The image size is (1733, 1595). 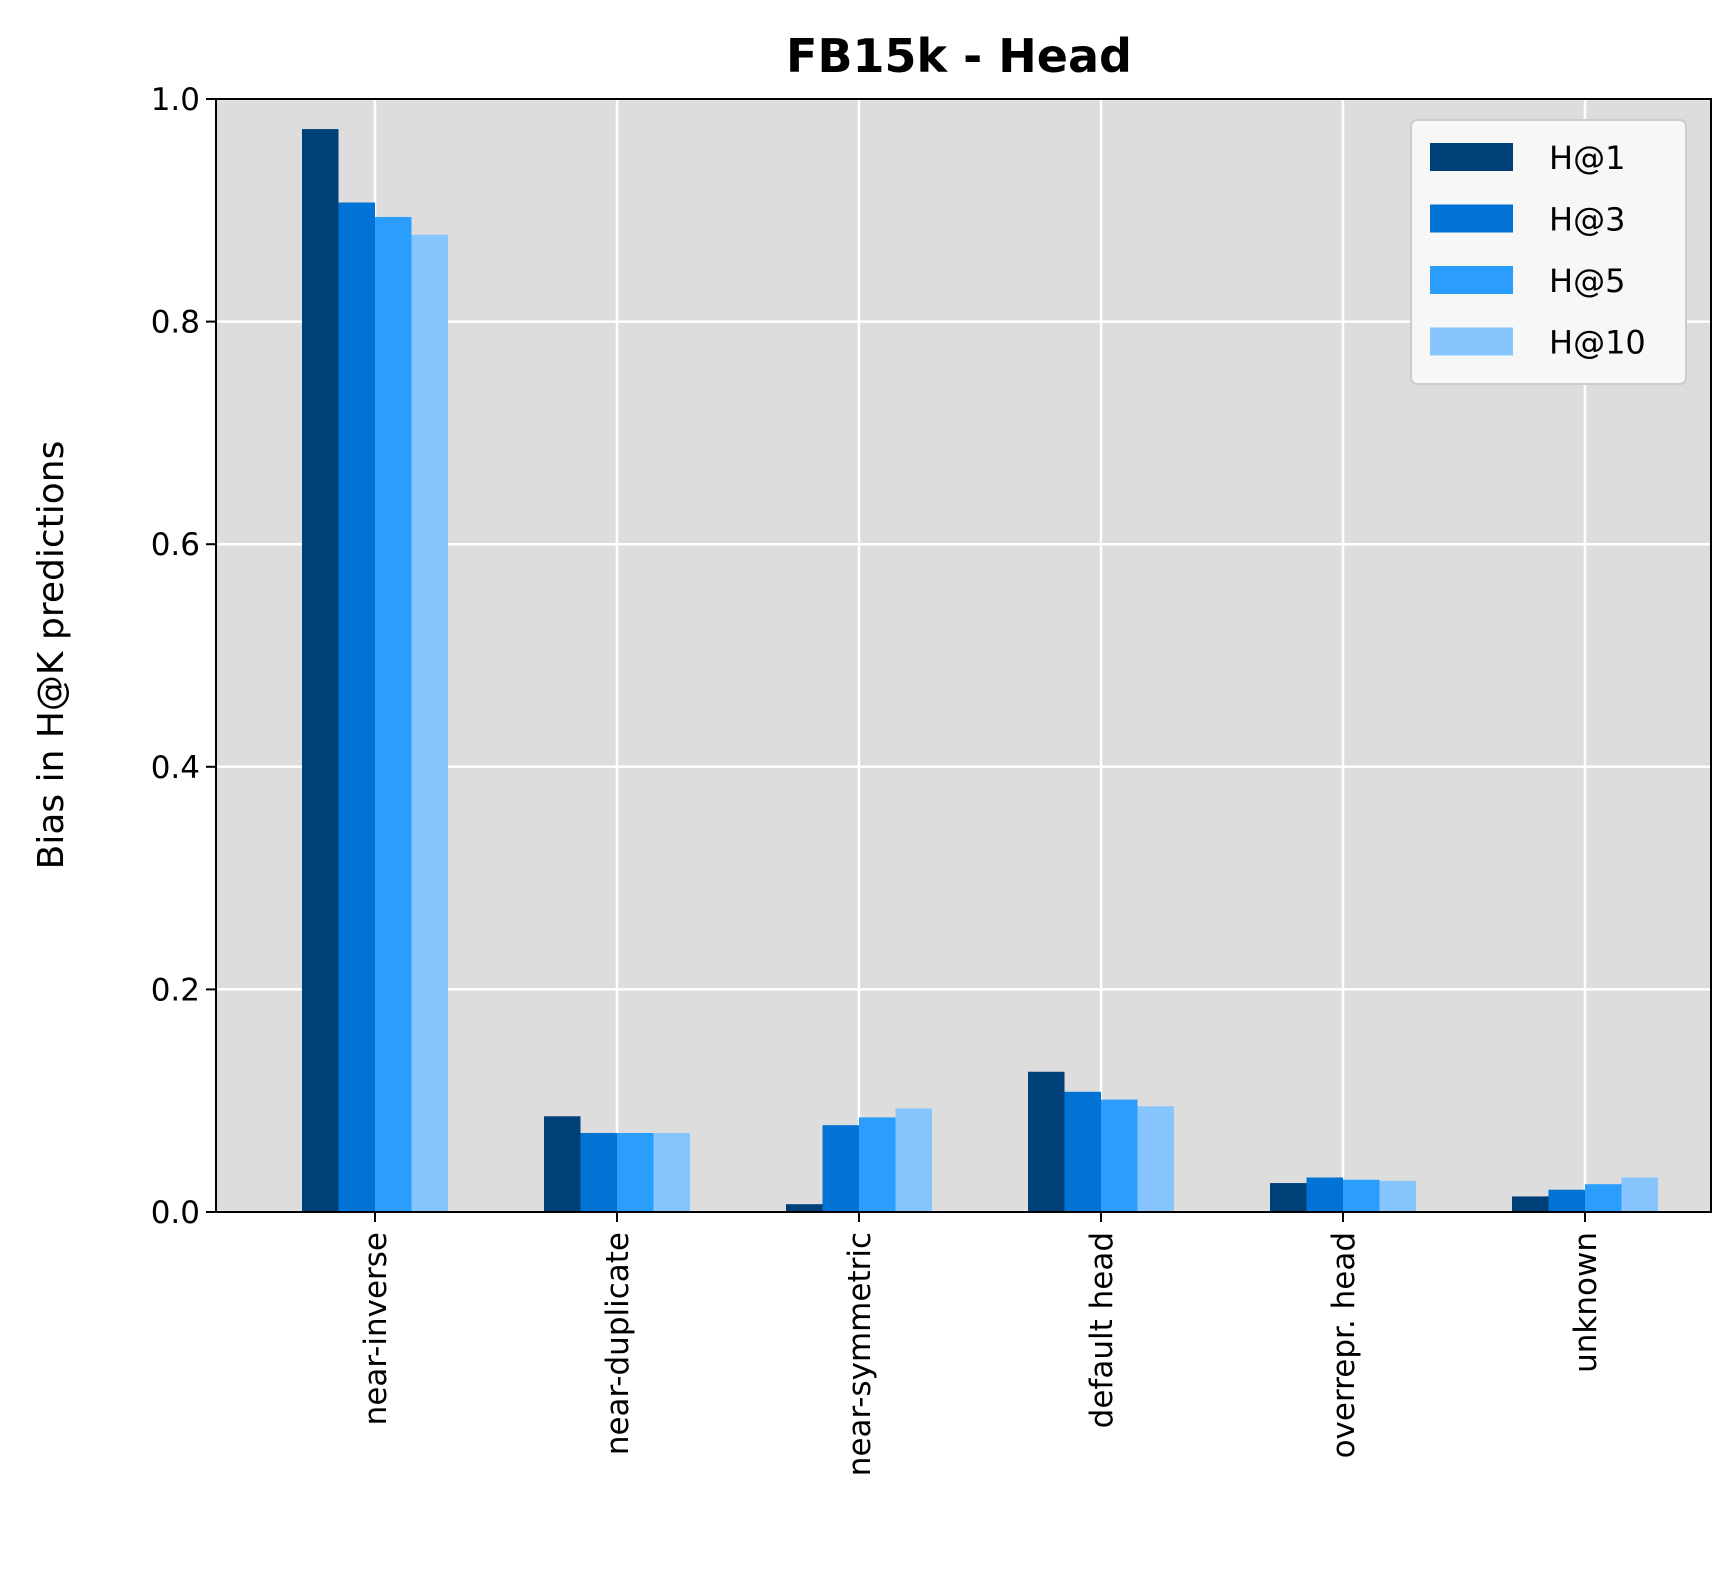 I want to click on x-tick-label: near-duplicate, so click(x=618, y=1343).